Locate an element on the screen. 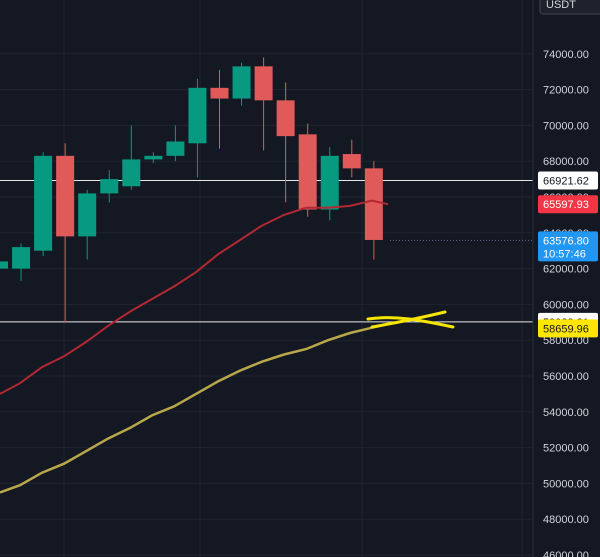  price-badge-label: 65597.93 is located at coordinates (566, 205).